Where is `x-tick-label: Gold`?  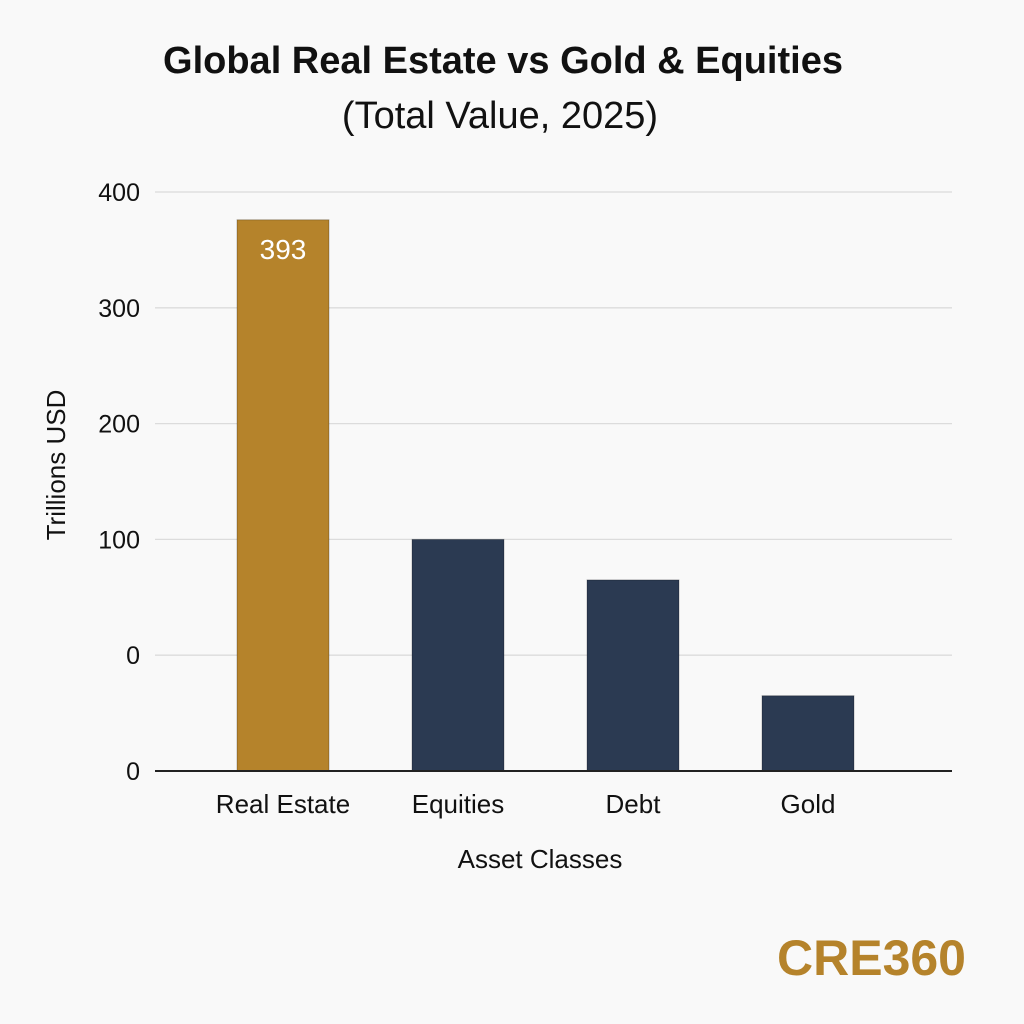 x-tick-label: Gold is located at coordinates (808, 804).